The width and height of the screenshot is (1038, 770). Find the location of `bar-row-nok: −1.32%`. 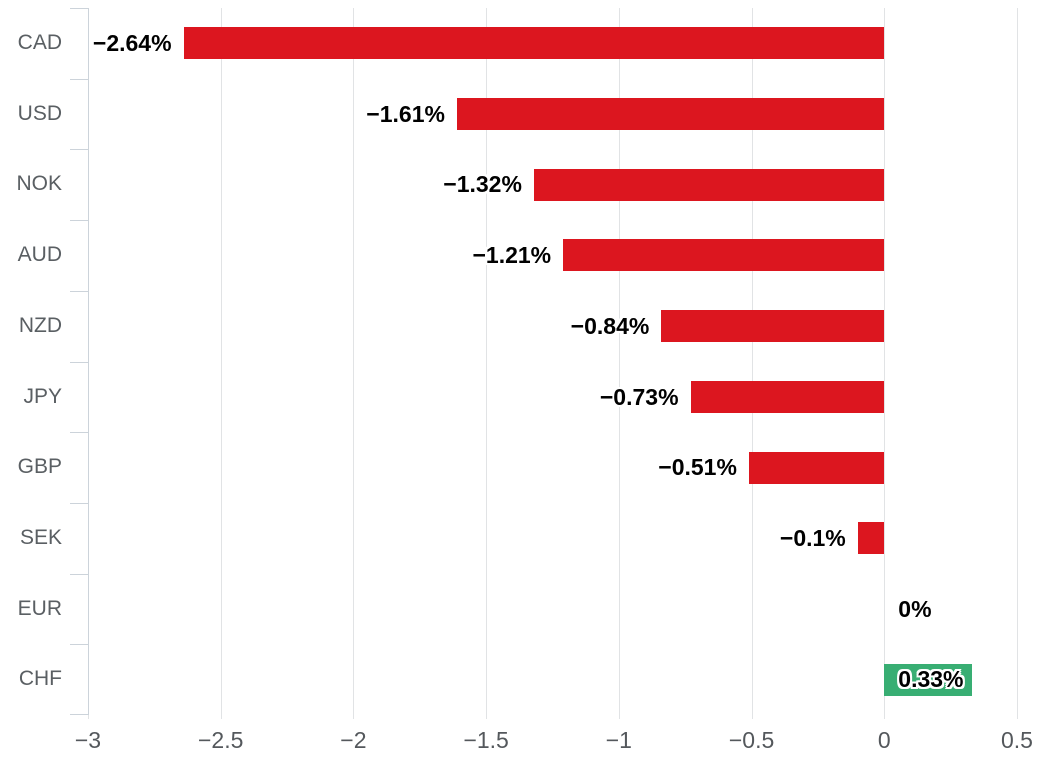

bar-row-nok: −1.32% is located at coordinates (552, 184).